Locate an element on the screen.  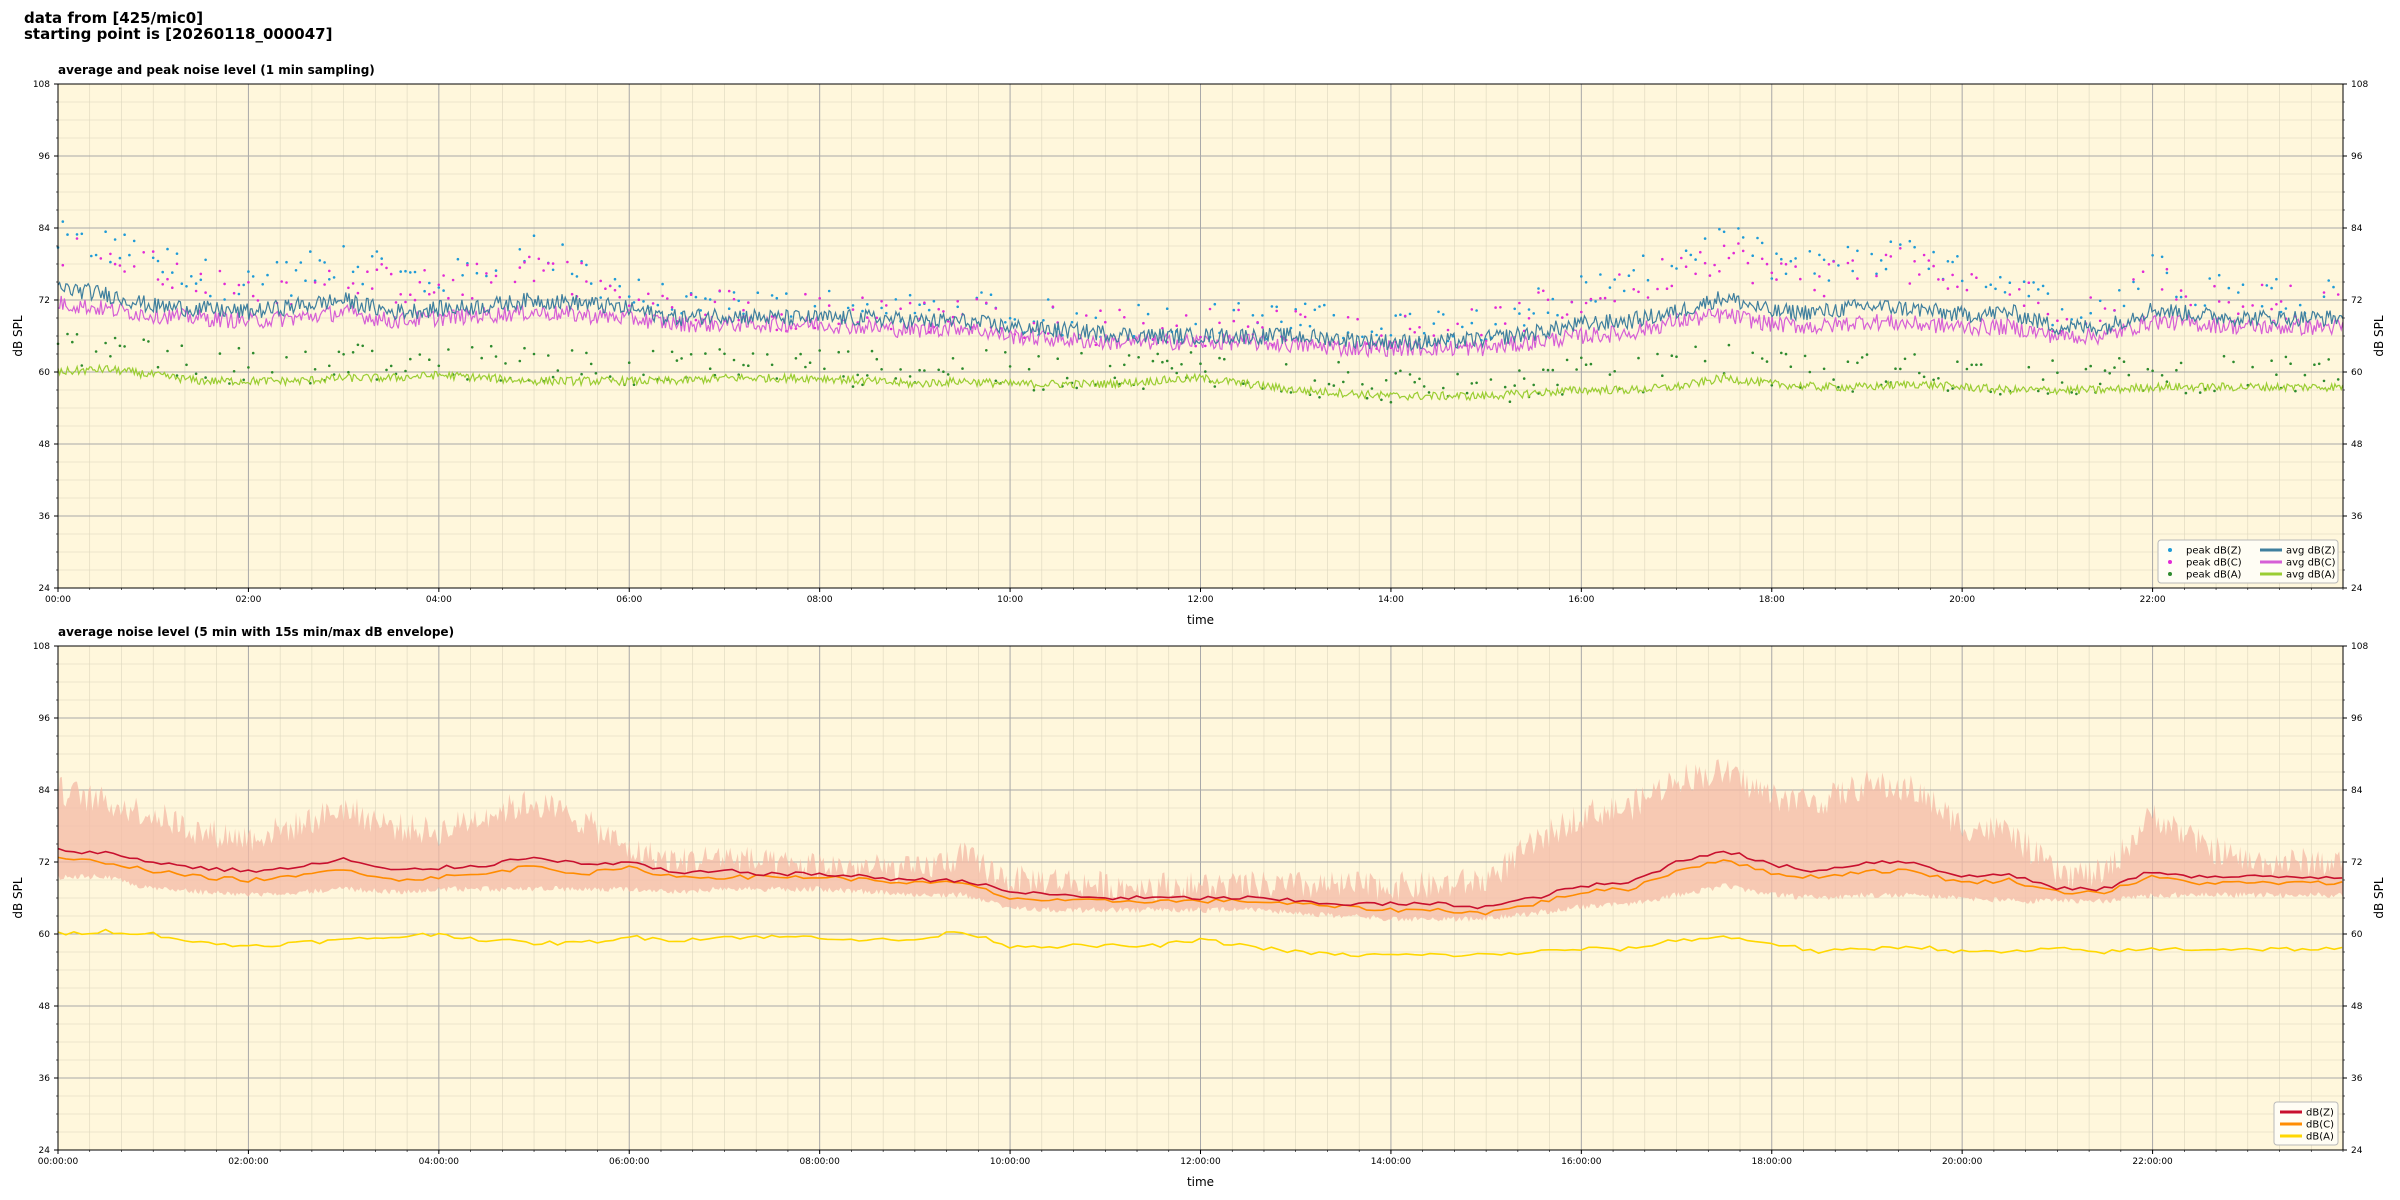
x-tick-label: 00:00:00 is located at coordinates (58, 1162).